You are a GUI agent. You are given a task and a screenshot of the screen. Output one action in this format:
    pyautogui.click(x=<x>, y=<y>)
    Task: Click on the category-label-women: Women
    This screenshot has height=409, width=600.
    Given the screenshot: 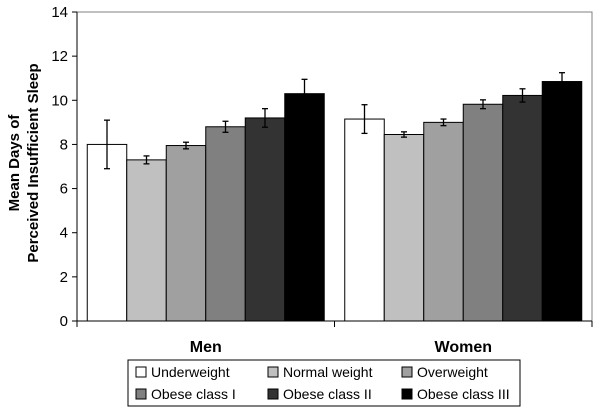 What is the action you would take?
    pyautogui.click(x=463, y=347)
    